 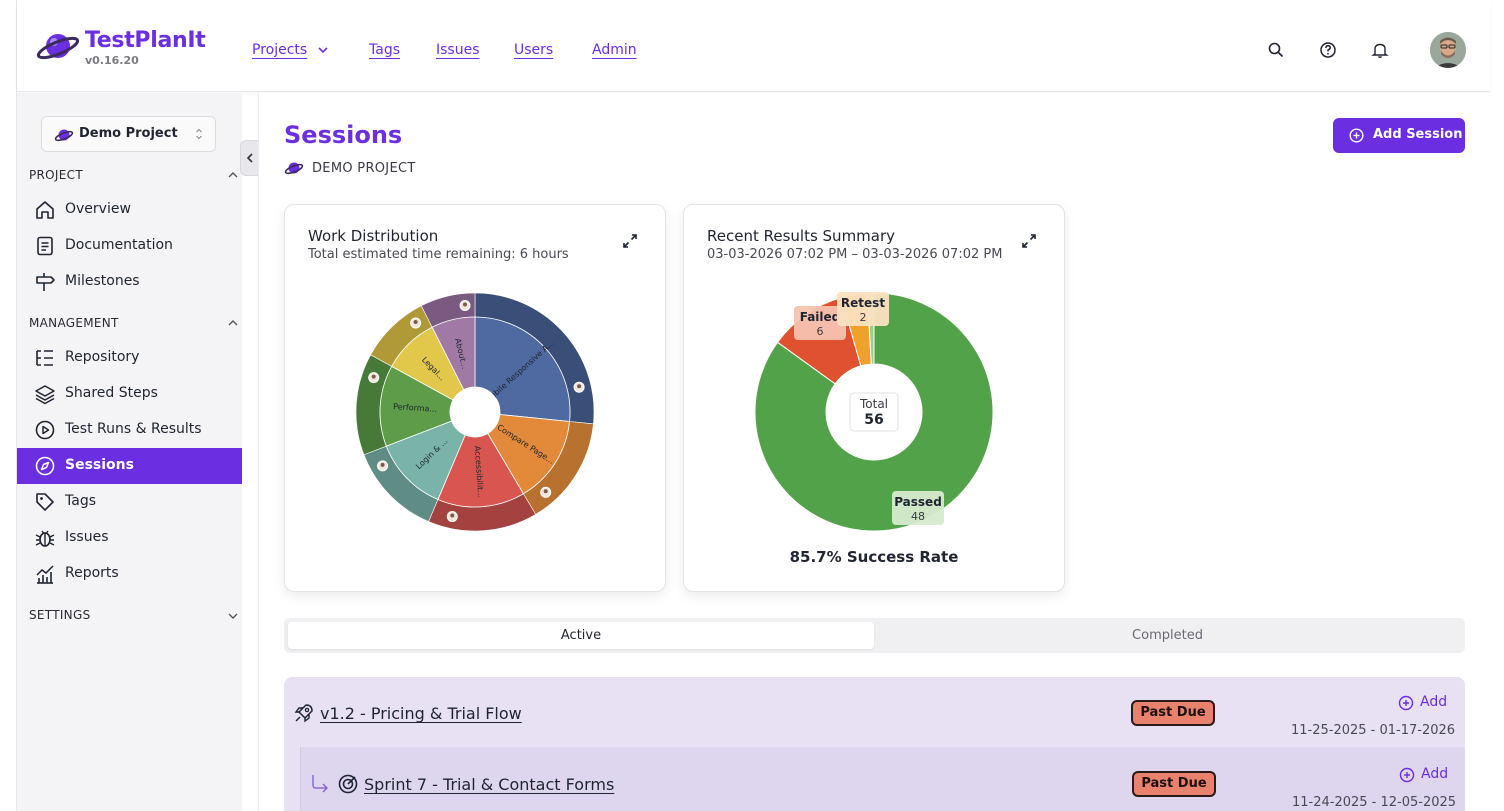 I want to click on nav-users: Users, so click(x=534, y=50).